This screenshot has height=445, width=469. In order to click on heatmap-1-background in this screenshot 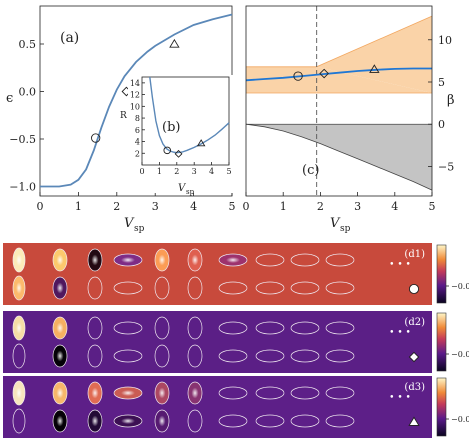, I will do `click(217, 274)`.